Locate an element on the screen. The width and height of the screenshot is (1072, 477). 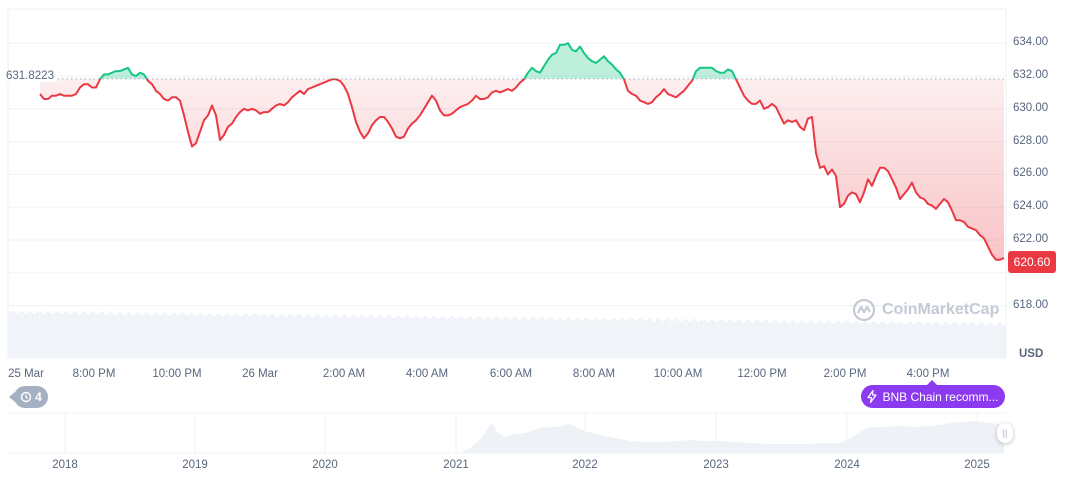
current-price-badge: 620.60 is located at coordinates (1032, 262).